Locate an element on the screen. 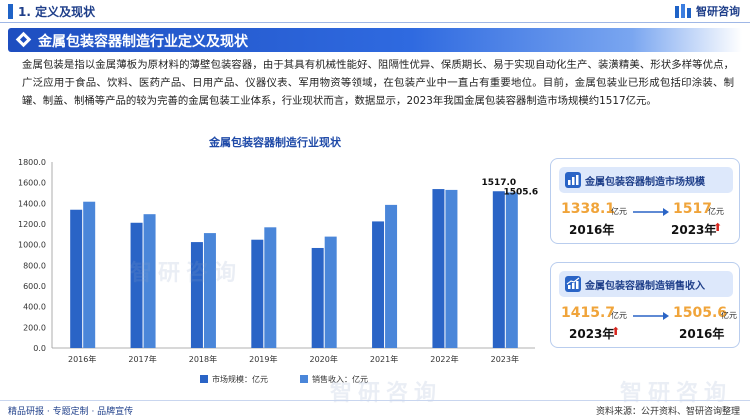  from-value: 1338.1 is located at coordinates (588, 209).